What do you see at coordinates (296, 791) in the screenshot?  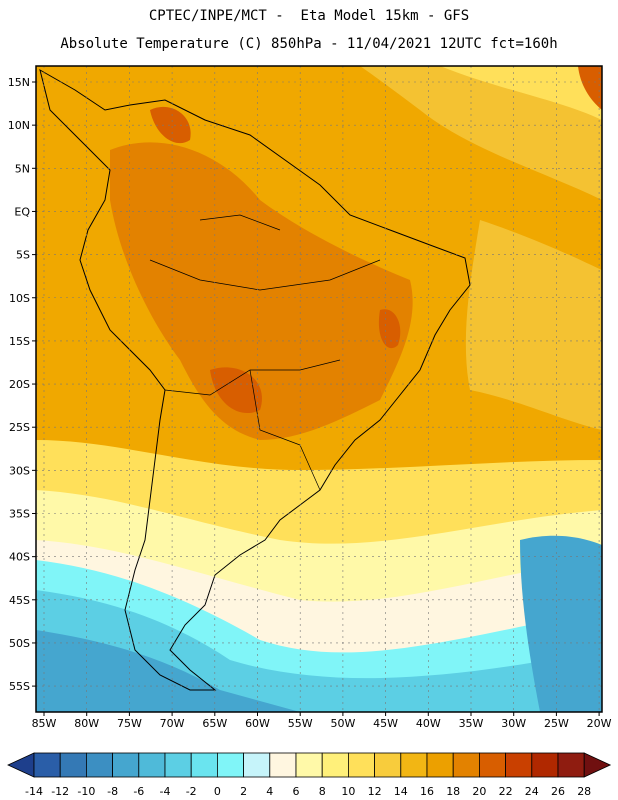 I see `legend-label: 6` at bounding box center [296, 791].